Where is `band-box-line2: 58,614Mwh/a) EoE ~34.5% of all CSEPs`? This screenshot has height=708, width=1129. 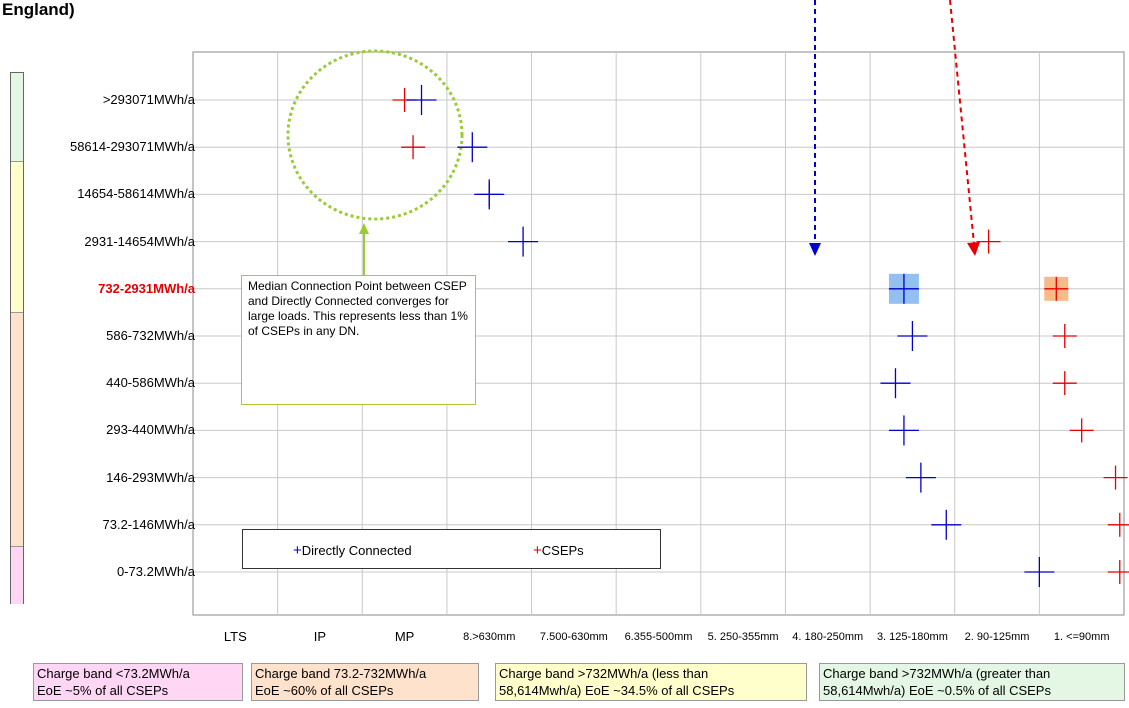 band-box-line2: 58,614Mwh/a) EoE ~34.5% of all CSEPs is located at coordinates (617, 690).